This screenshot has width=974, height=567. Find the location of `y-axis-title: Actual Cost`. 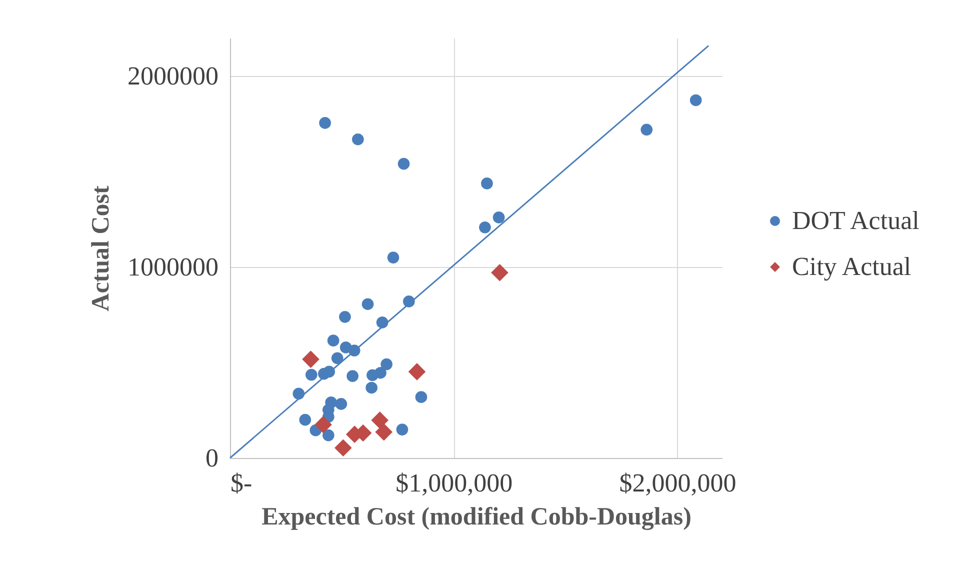

y-axis-title: Actual Cost is located at coordinates (101, 248).